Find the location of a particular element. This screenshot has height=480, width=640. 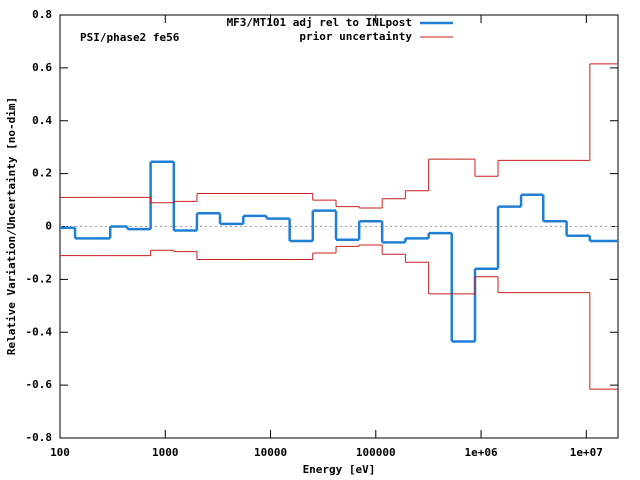

y-tick-label: 0.4 is located at coordinates (42, 120).